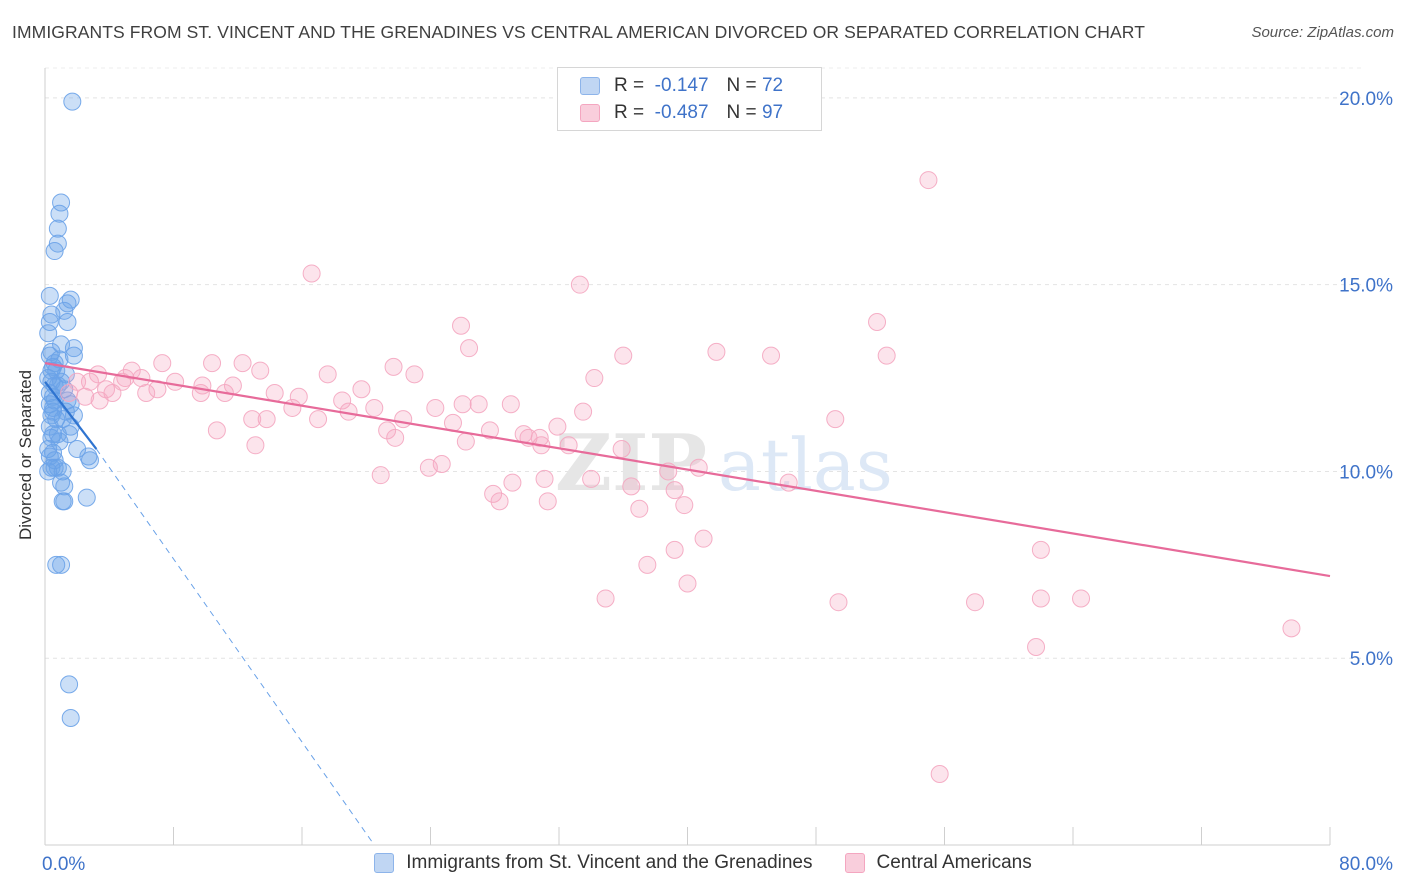 The width and height of the screenshot is (1406, 892). Describe the element at coordinates (1322, 32) in the screenshot. I see `source-credit: Source: ZipAtlas.com` at that location.